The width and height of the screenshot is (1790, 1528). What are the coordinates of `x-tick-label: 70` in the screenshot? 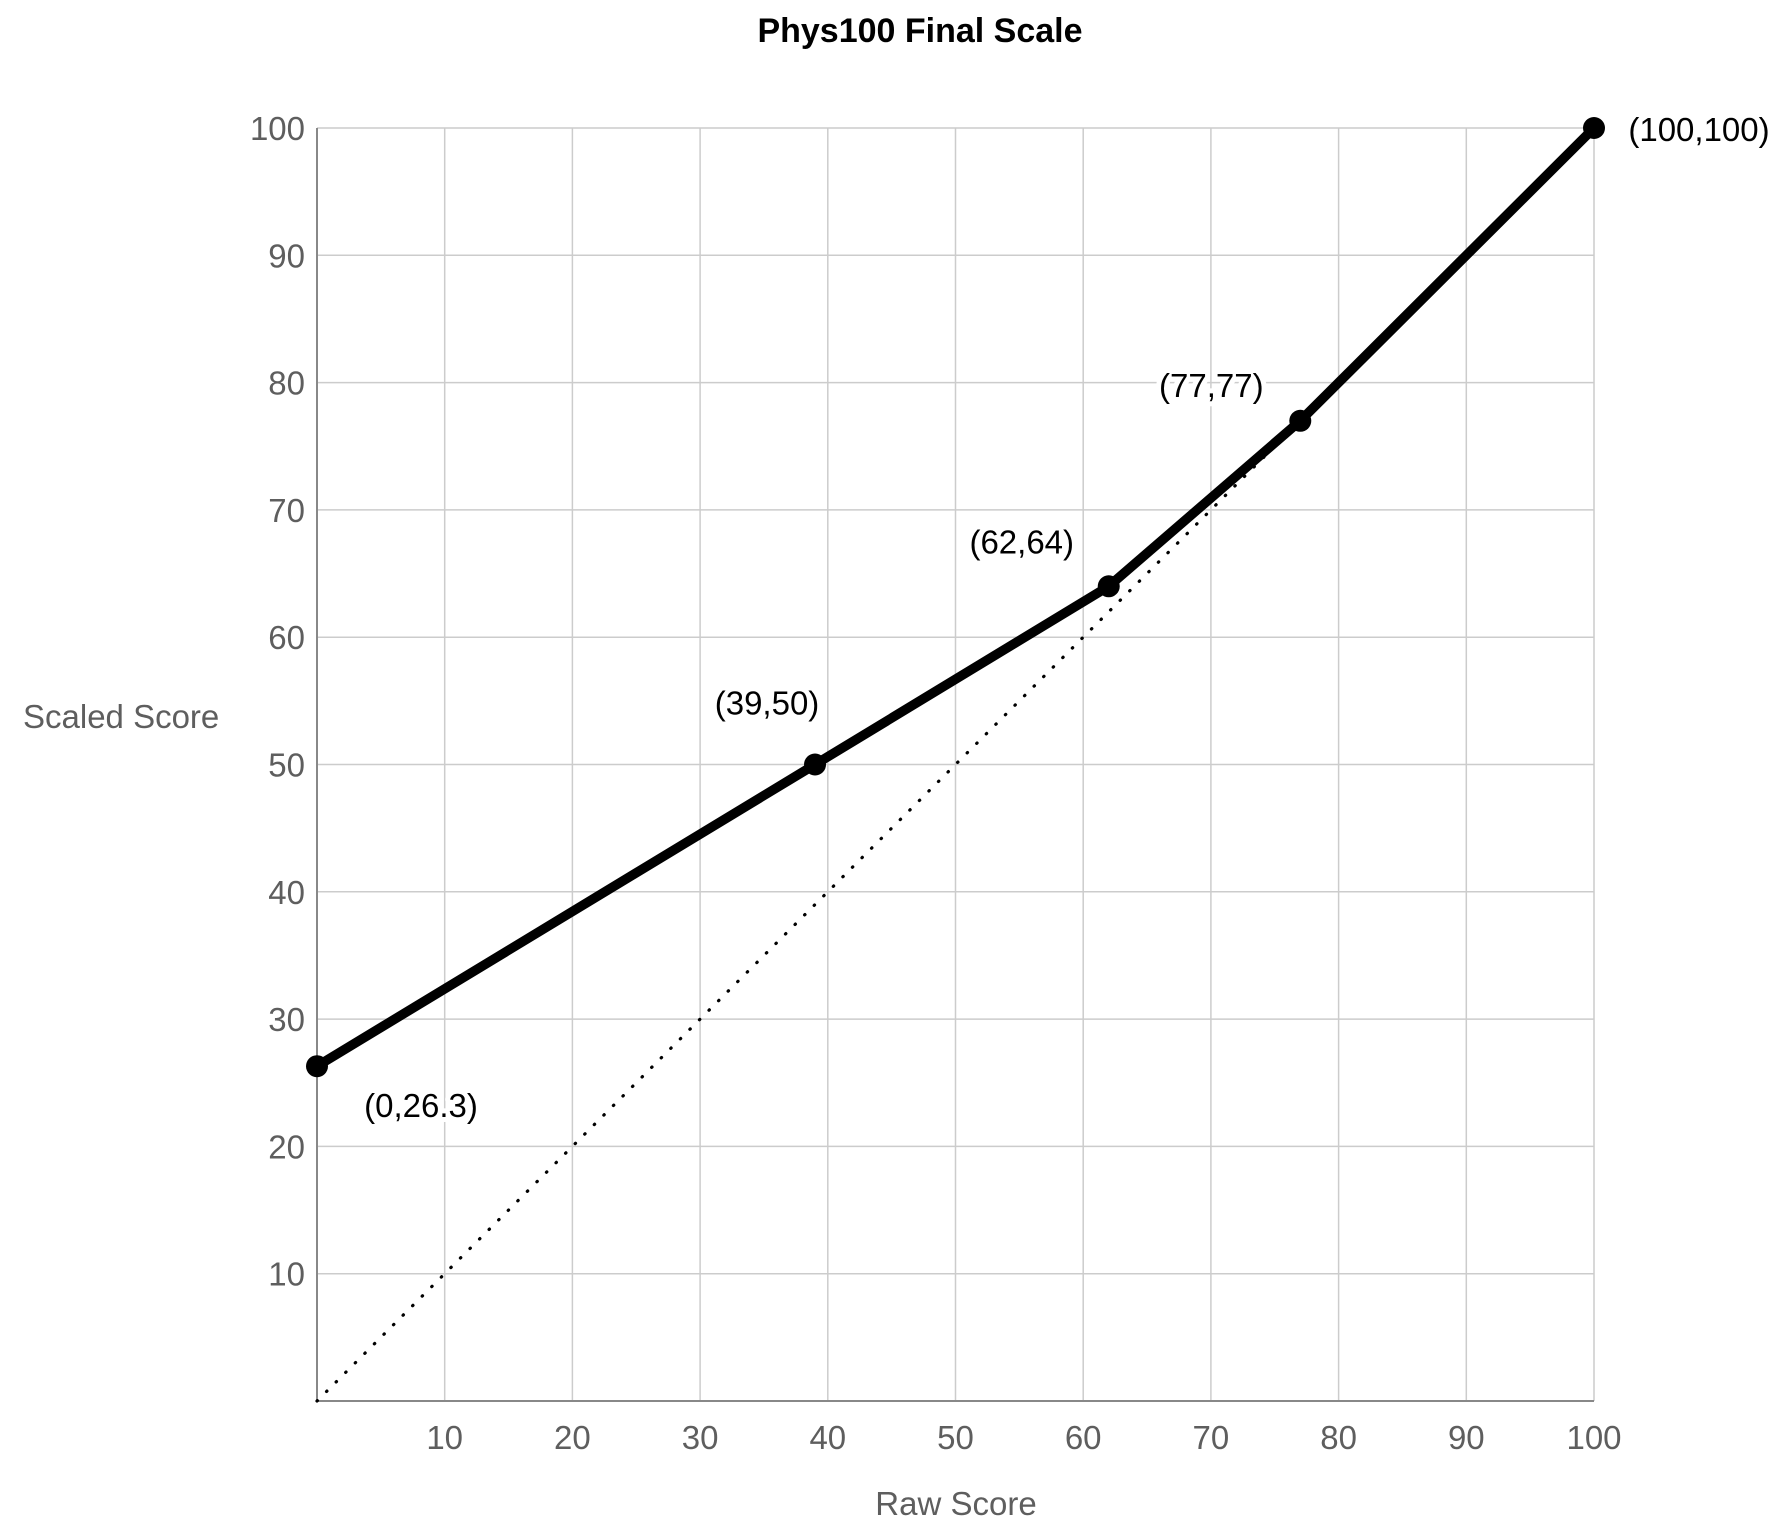 It's located at (1211, 1437).